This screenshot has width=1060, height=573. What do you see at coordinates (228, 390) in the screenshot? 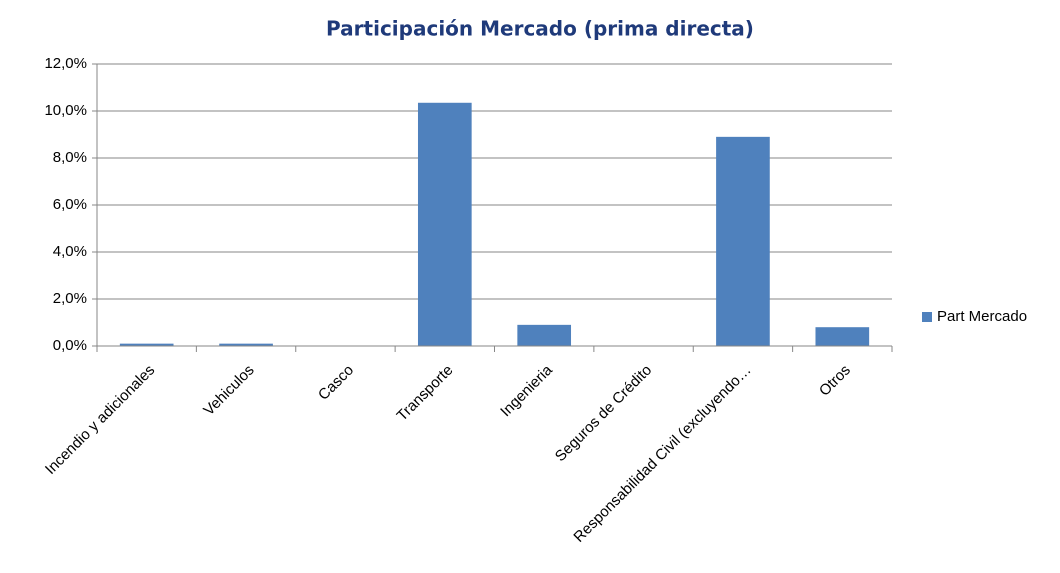
I see `x-tick-label: Vehiculos` at bounding box center [228, 390].